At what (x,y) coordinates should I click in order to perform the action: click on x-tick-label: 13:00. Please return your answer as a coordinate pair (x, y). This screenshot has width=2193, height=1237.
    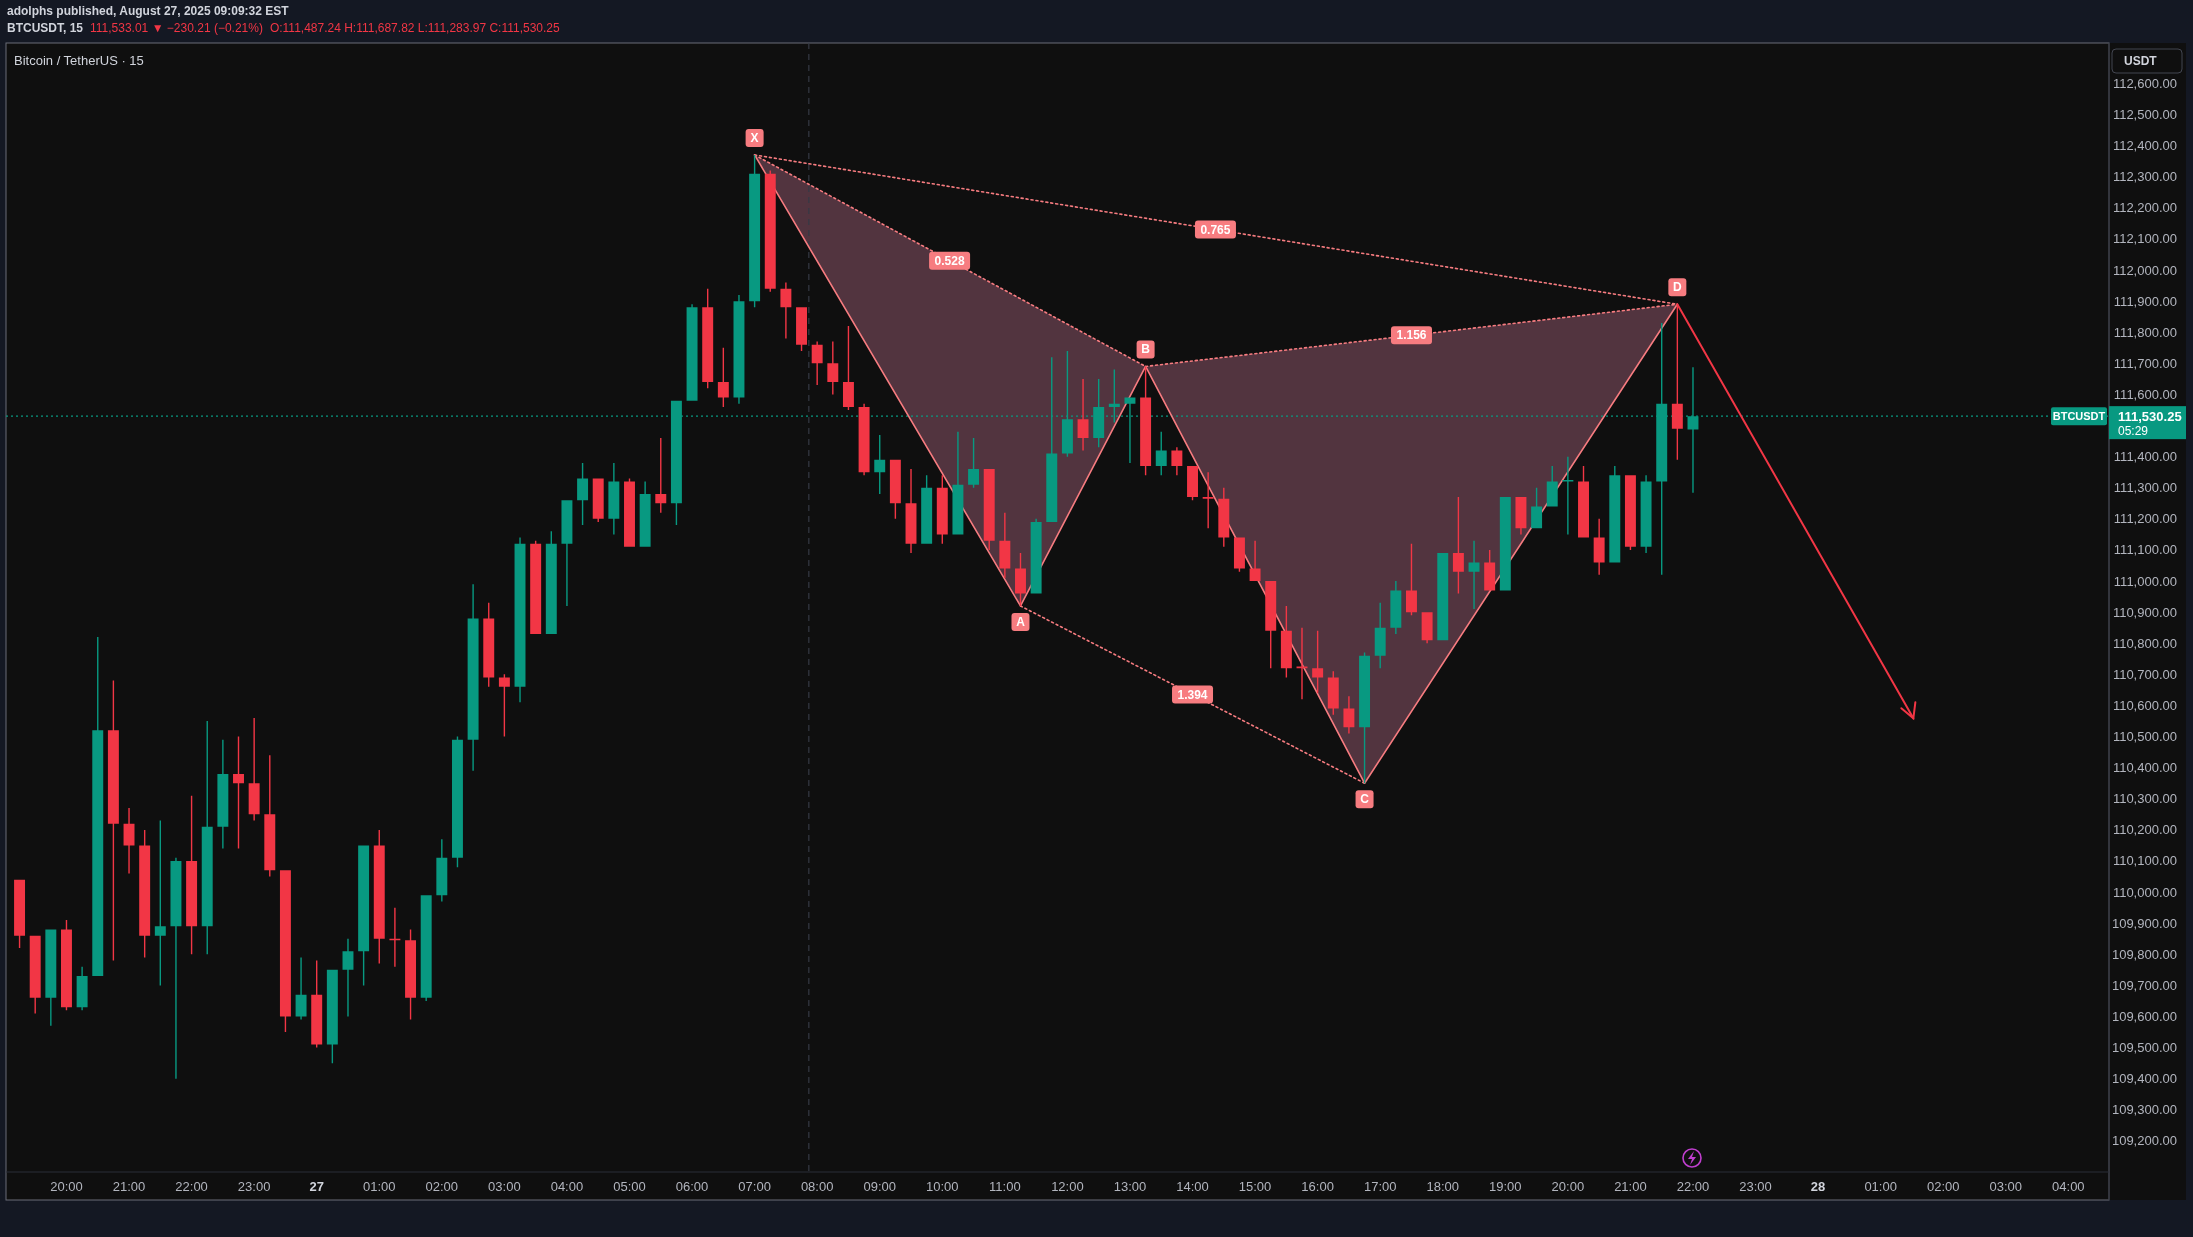
    Looking at the image, I should click on (1130, 1186).